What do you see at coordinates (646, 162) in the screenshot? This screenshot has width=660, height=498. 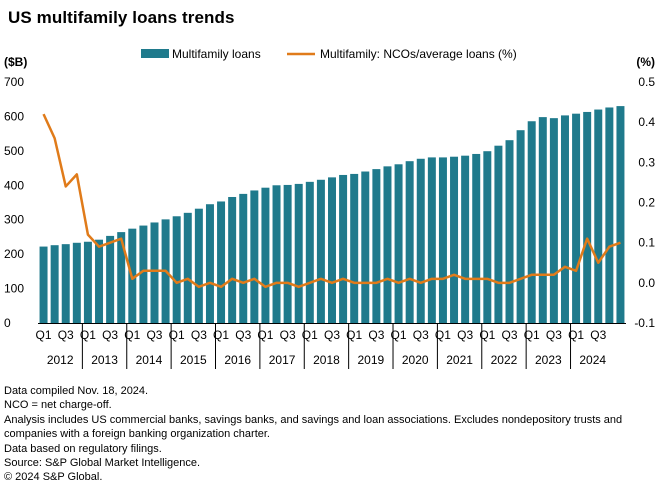 I see `y-right-tick-label: 0.3` at bounding box center [646, 162].